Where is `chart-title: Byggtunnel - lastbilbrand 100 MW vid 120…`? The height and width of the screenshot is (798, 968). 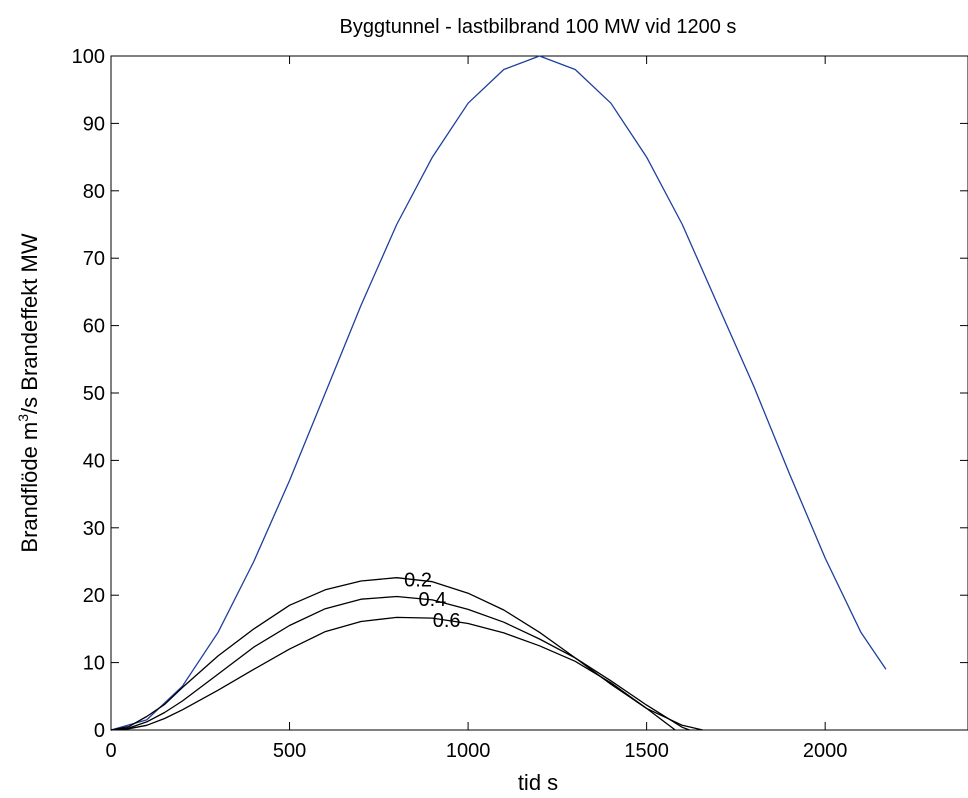
chart-title: Byggtunnel - lastbilbrand 100 MW vid 120… is located at coordinates (538, 27).